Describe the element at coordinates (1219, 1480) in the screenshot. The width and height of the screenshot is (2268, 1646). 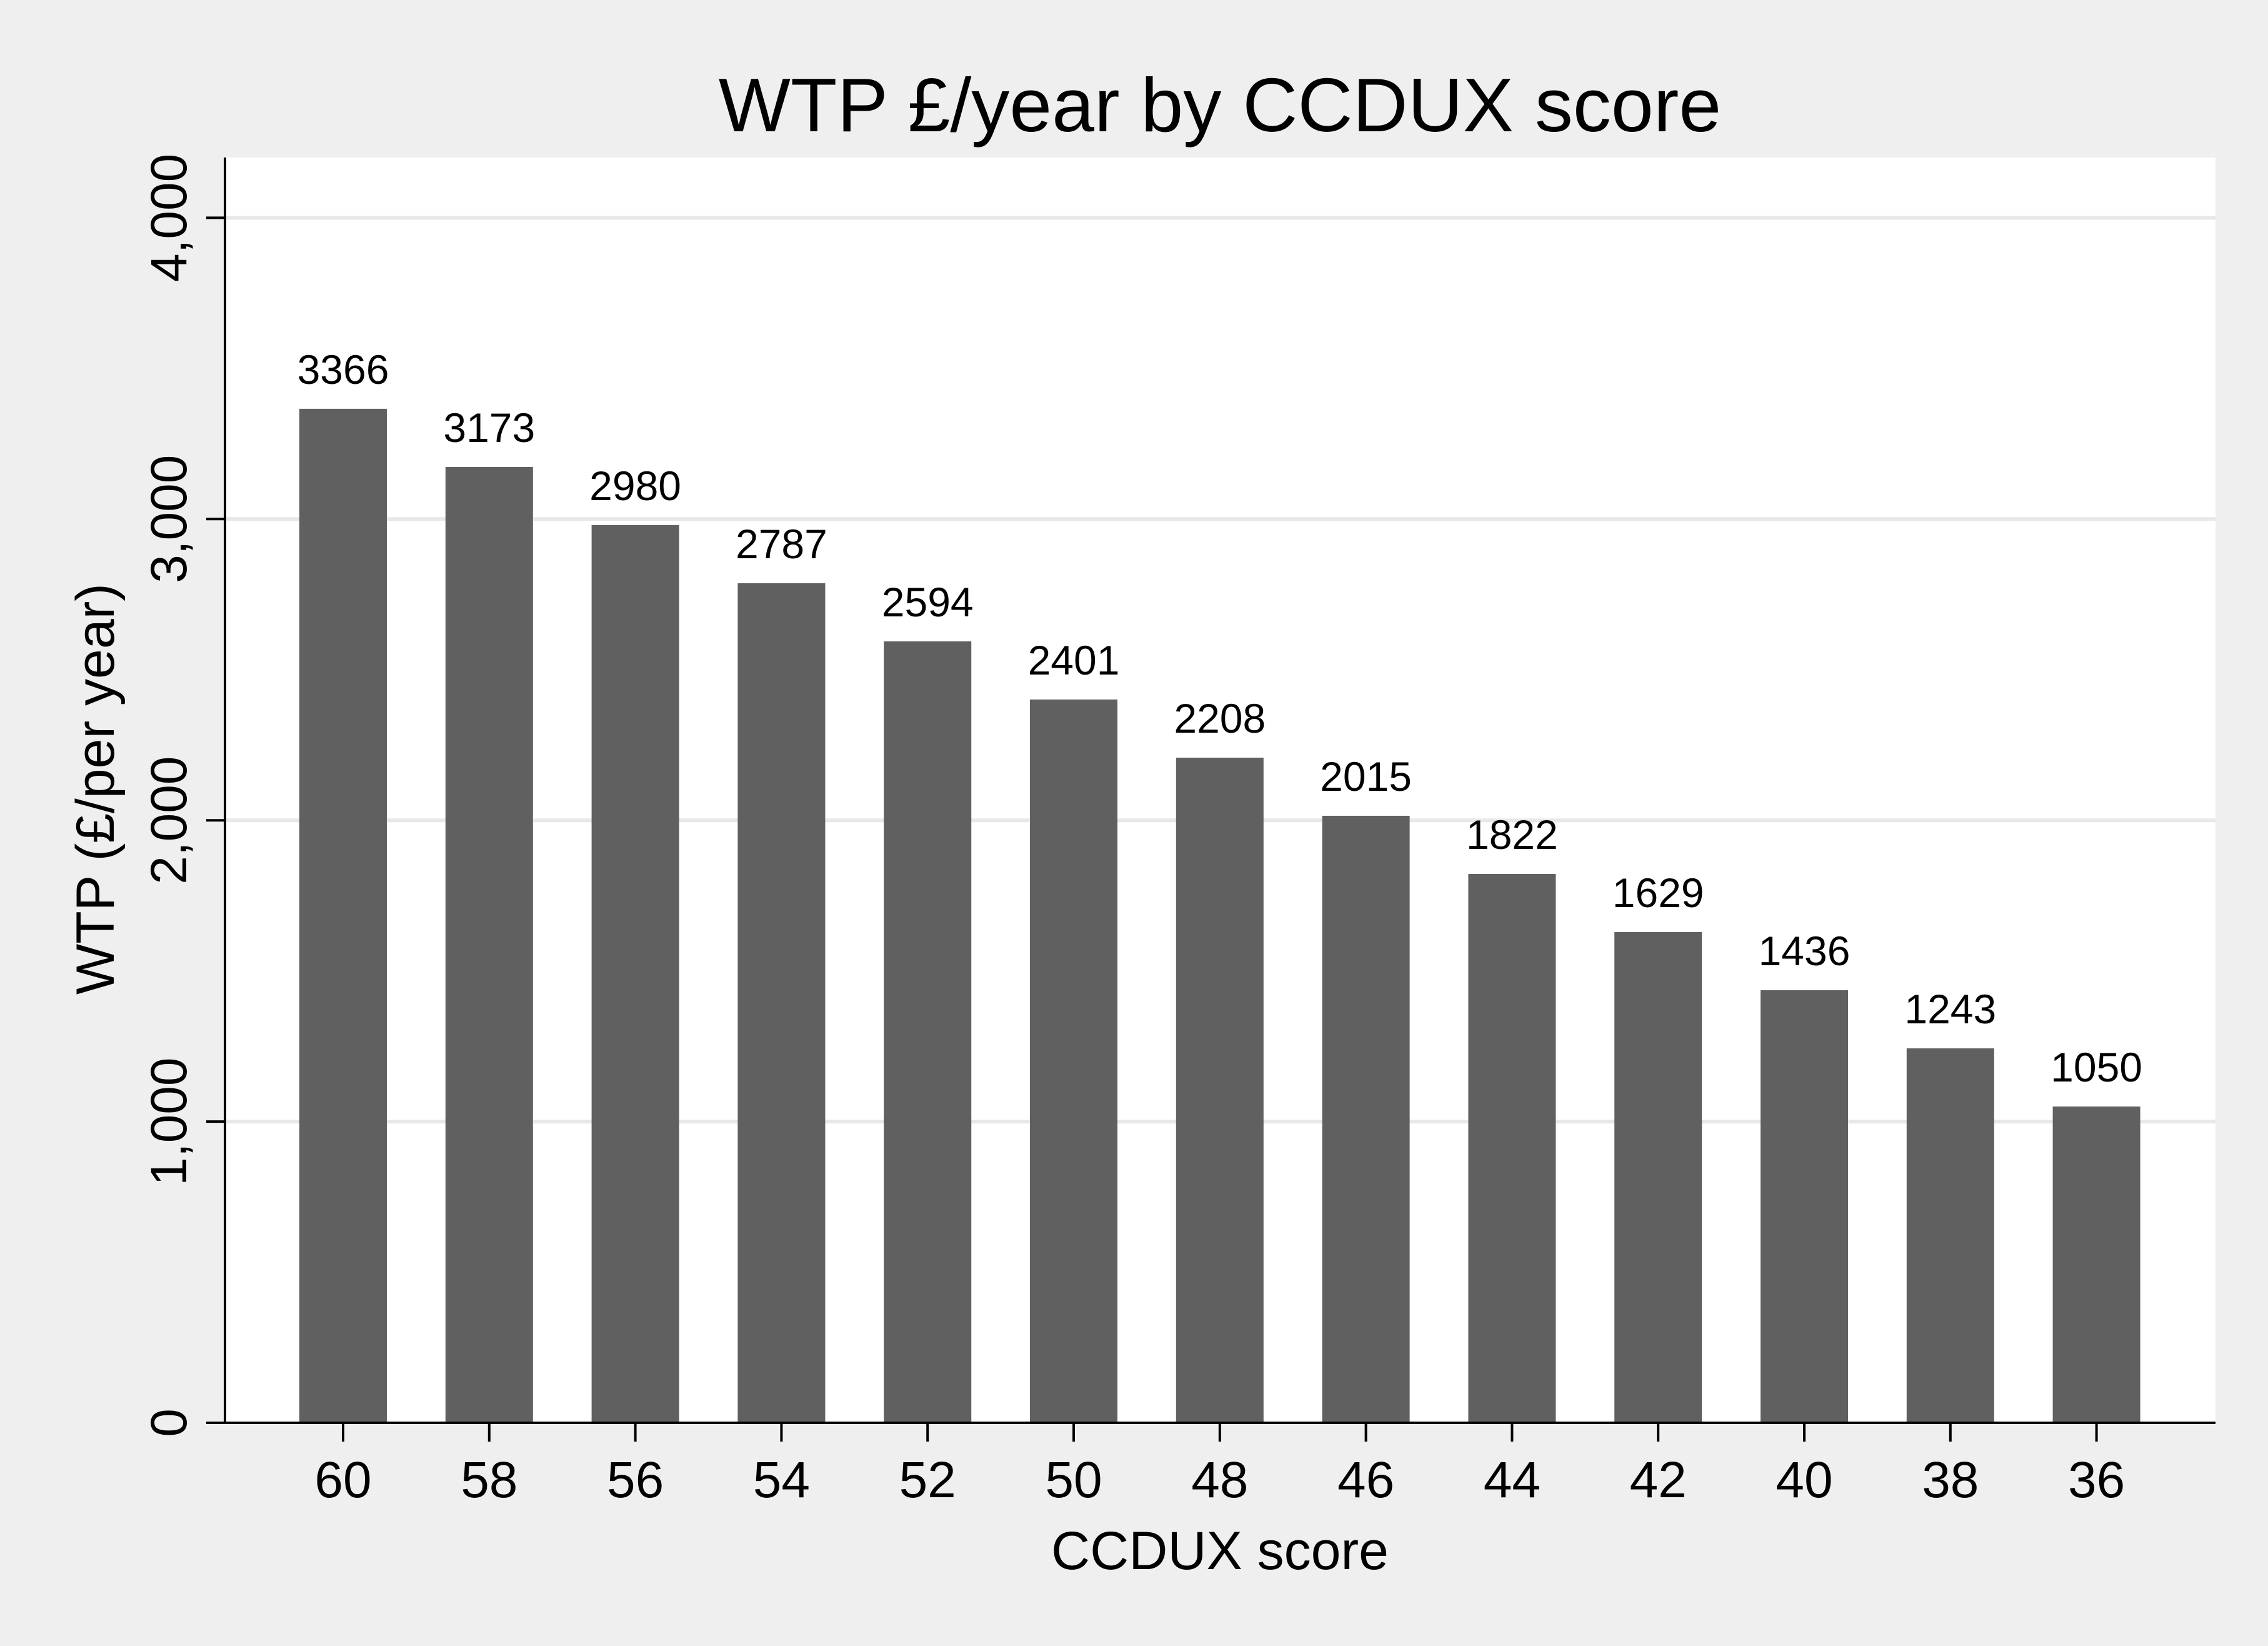
I see `x-tick-label: 48` at that location.